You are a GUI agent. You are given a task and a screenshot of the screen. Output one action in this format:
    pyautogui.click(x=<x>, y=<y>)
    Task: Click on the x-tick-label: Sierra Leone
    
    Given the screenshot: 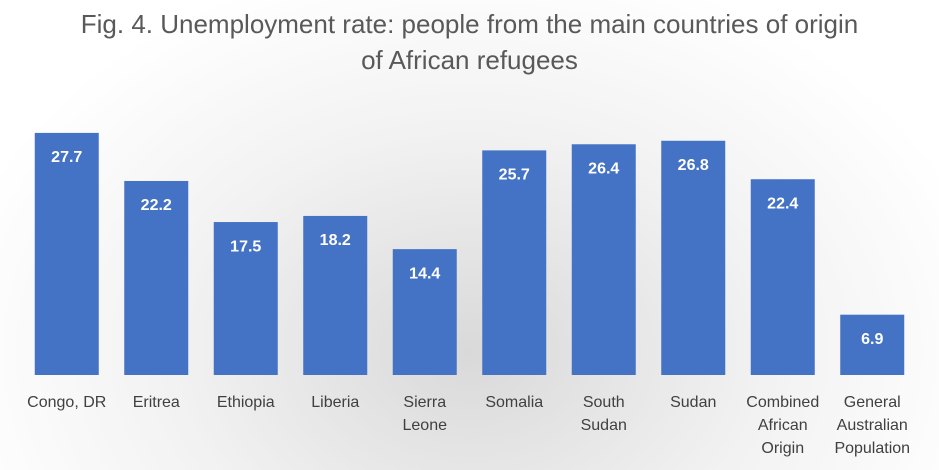 What is the action you would take?
    pyautogui.click(x=425, y=414)
    